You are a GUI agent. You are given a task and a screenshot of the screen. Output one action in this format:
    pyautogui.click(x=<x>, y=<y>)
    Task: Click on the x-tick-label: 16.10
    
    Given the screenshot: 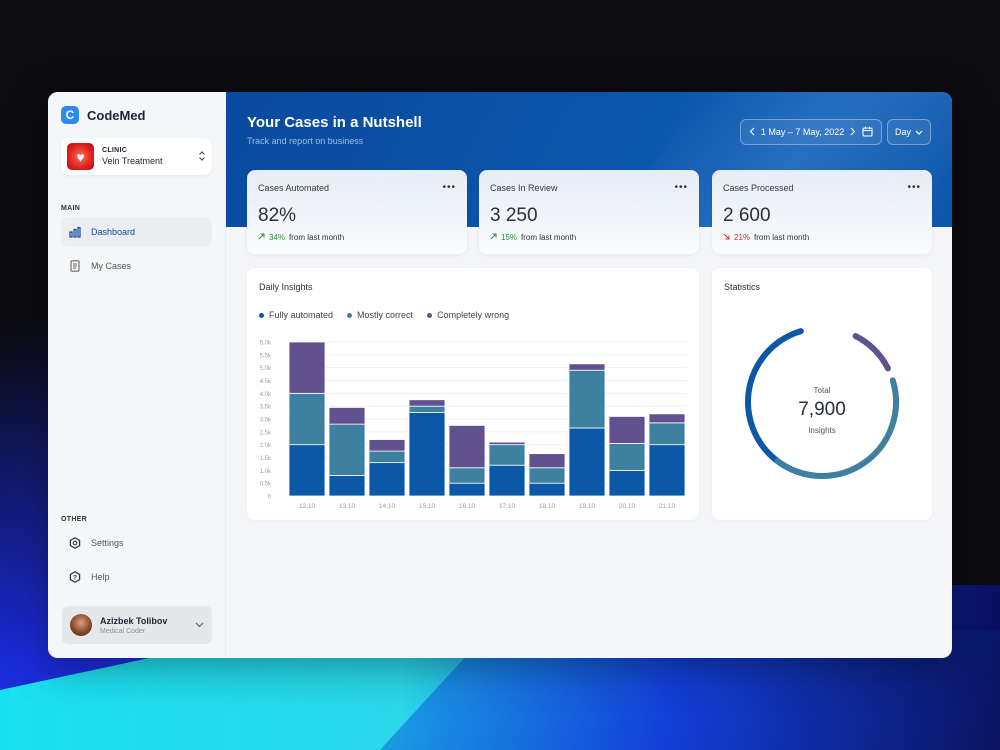 What is the action you would take?
    pyautogui.click(x=467, y=506)
    